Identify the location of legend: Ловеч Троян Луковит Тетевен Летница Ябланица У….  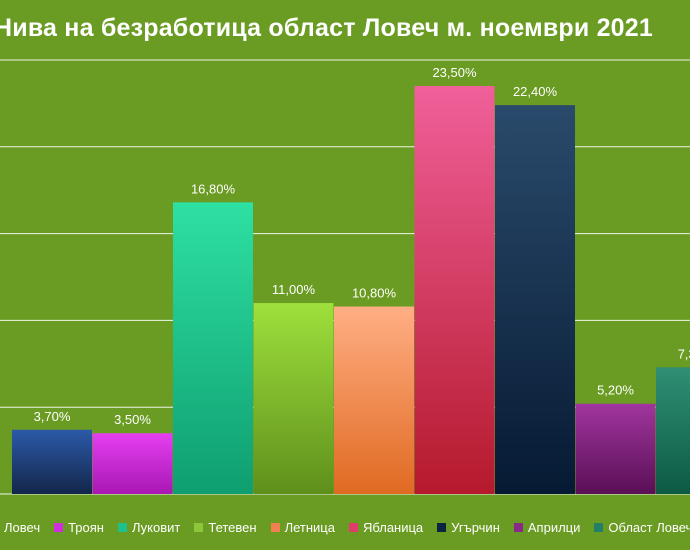
(345, 527).